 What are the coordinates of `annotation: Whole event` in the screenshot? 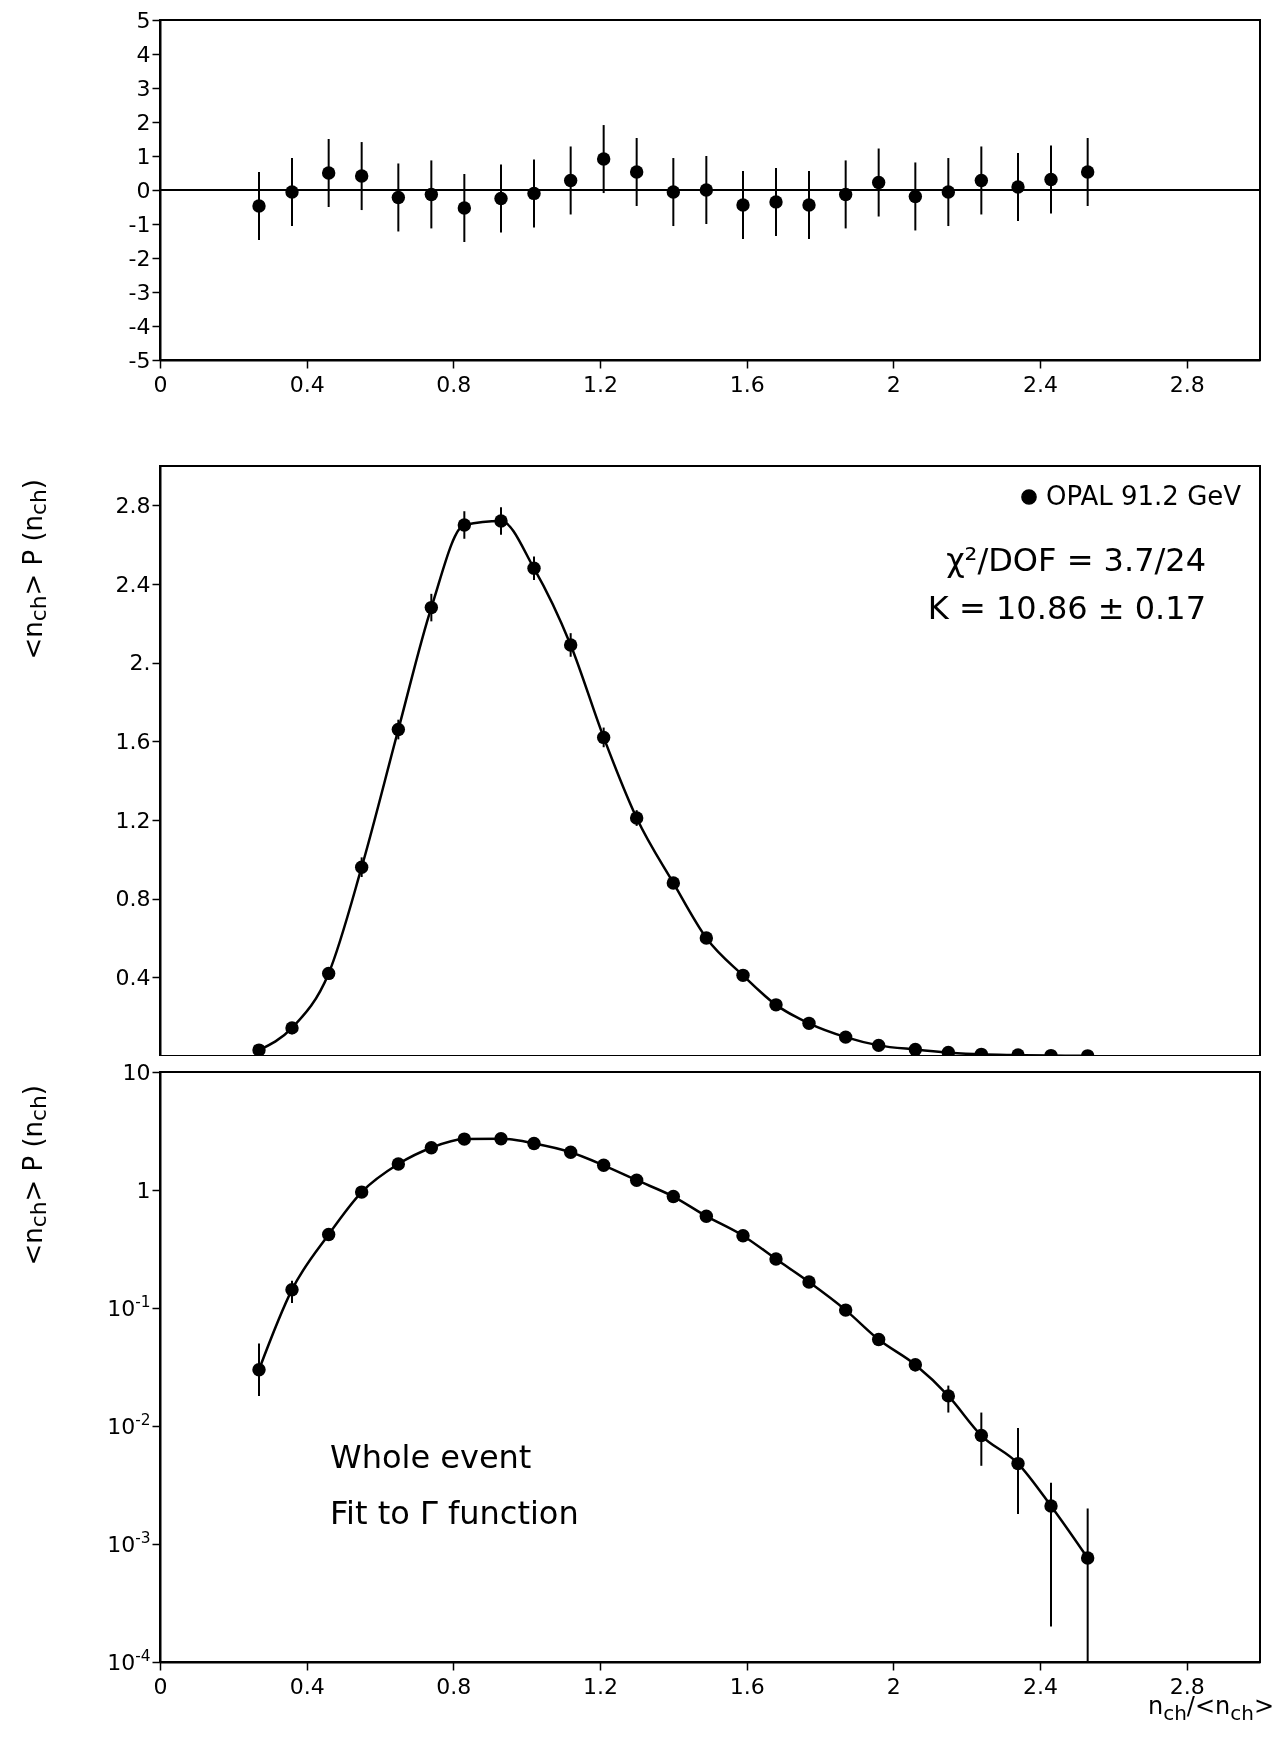 It's located at (431, 1456).